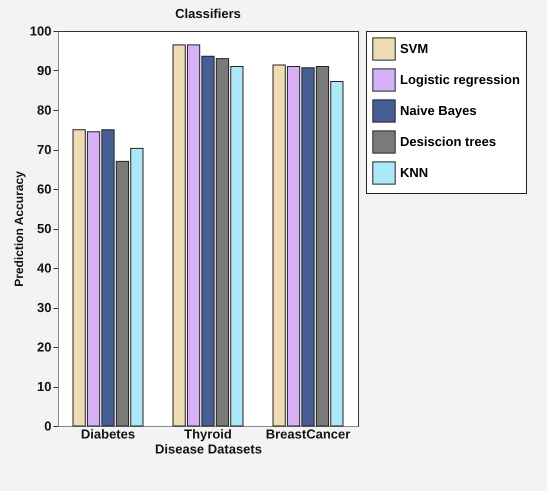 This screenshot has height=491, width=547. I want to click on y-tick-label: 60, so click(44, 189).